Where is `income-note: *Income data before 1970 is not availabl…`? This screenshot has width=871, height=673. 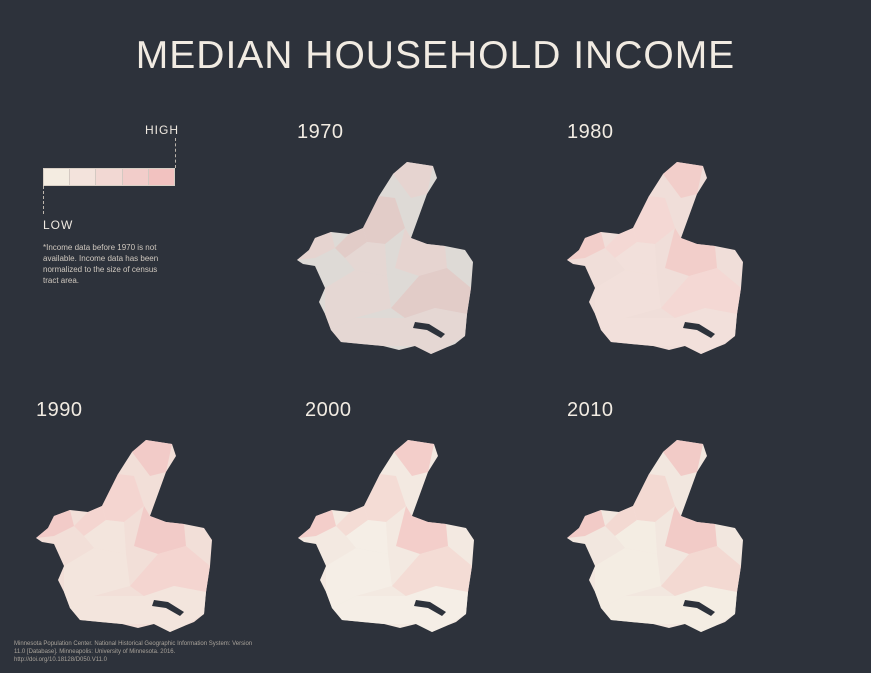 income-note: *Income data before 1970 is not availabl… is located at coordinates (101, 264).